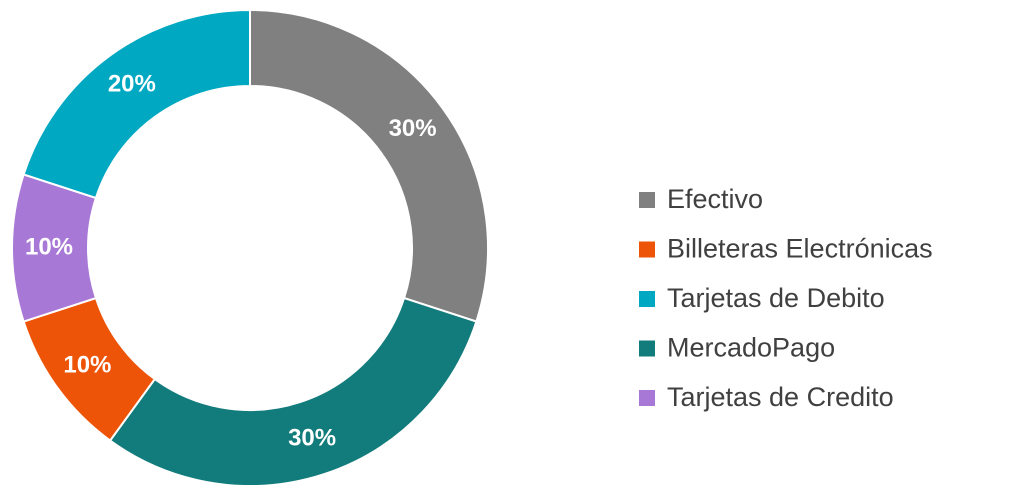  Describe the element at coordinates (751, 348) in the screenshot. I see `legend-label: MercadoPago` at that location.